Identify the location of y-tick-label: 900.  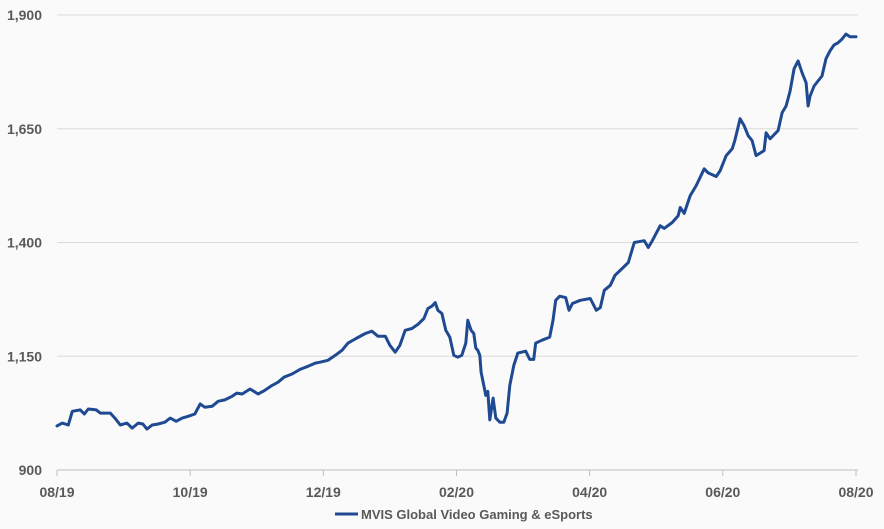
(31, 470).